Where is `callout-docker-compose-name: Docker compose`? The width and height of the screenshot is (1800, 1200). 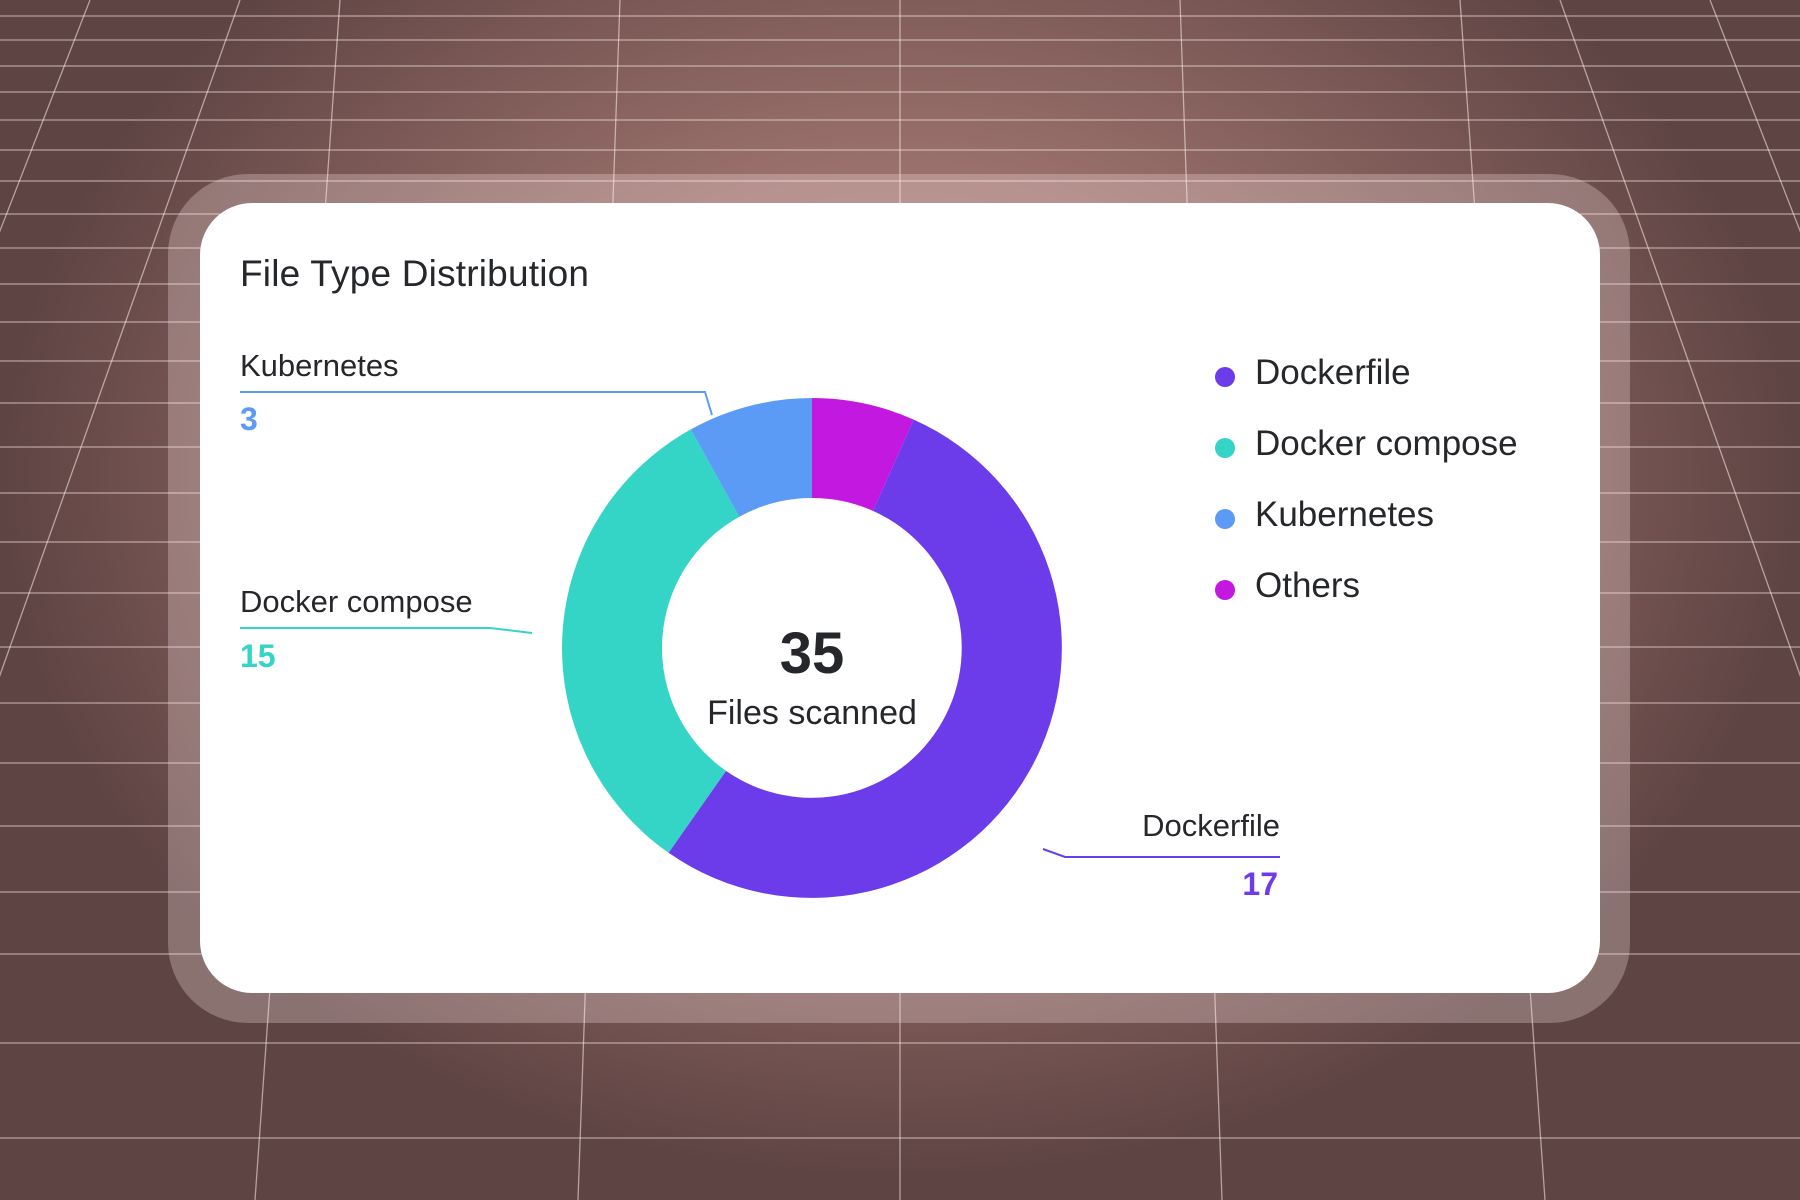 callout-docker-compose-name: Docker compose is located at coordinates (356, 601).